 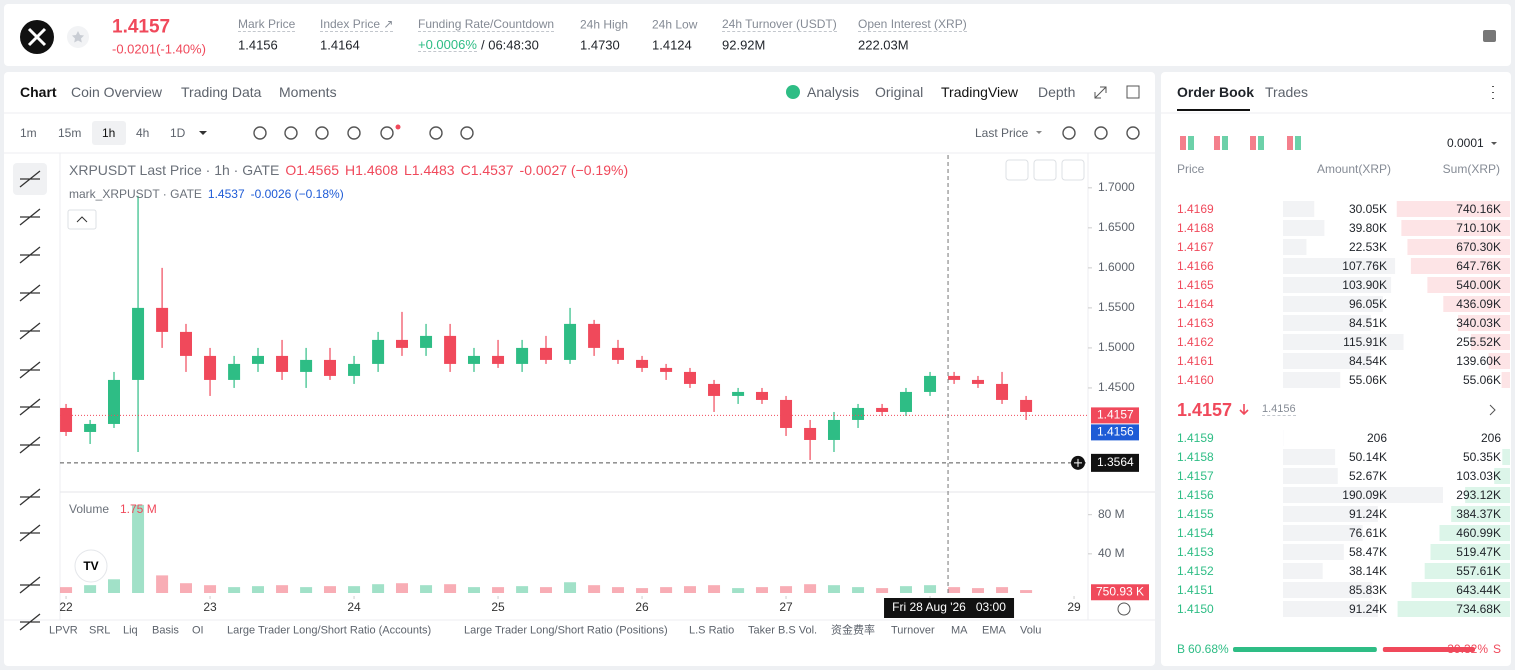 What do you see at coordinates (1367, 552) in the screenshot?
I see `ob-amount: 58.47K` at bounding box center [1367, 552].